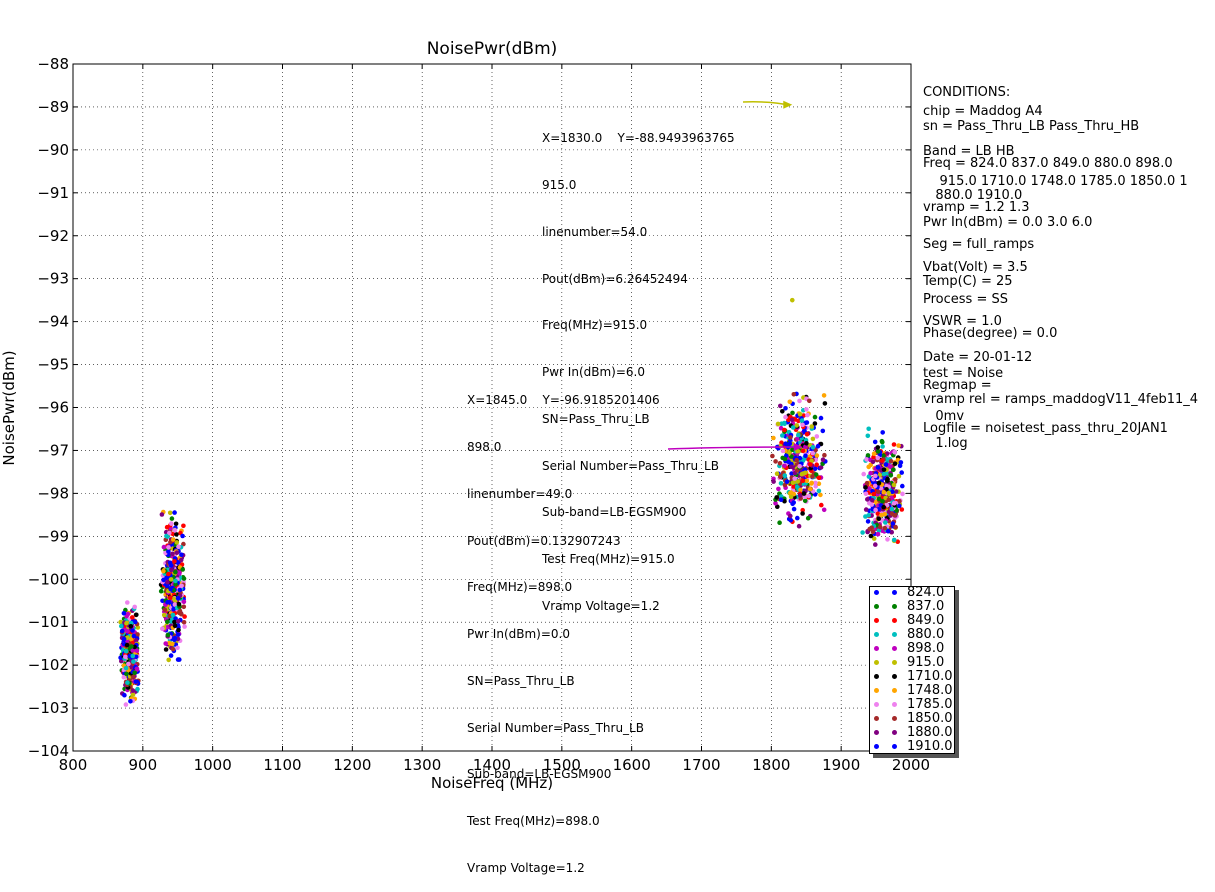 This screenshot has width=1215, height=892. What do you see at coordinates (213, 765) in the screenshot?
I see `x-tick-label: 1000` at bounding box center [213, 765].